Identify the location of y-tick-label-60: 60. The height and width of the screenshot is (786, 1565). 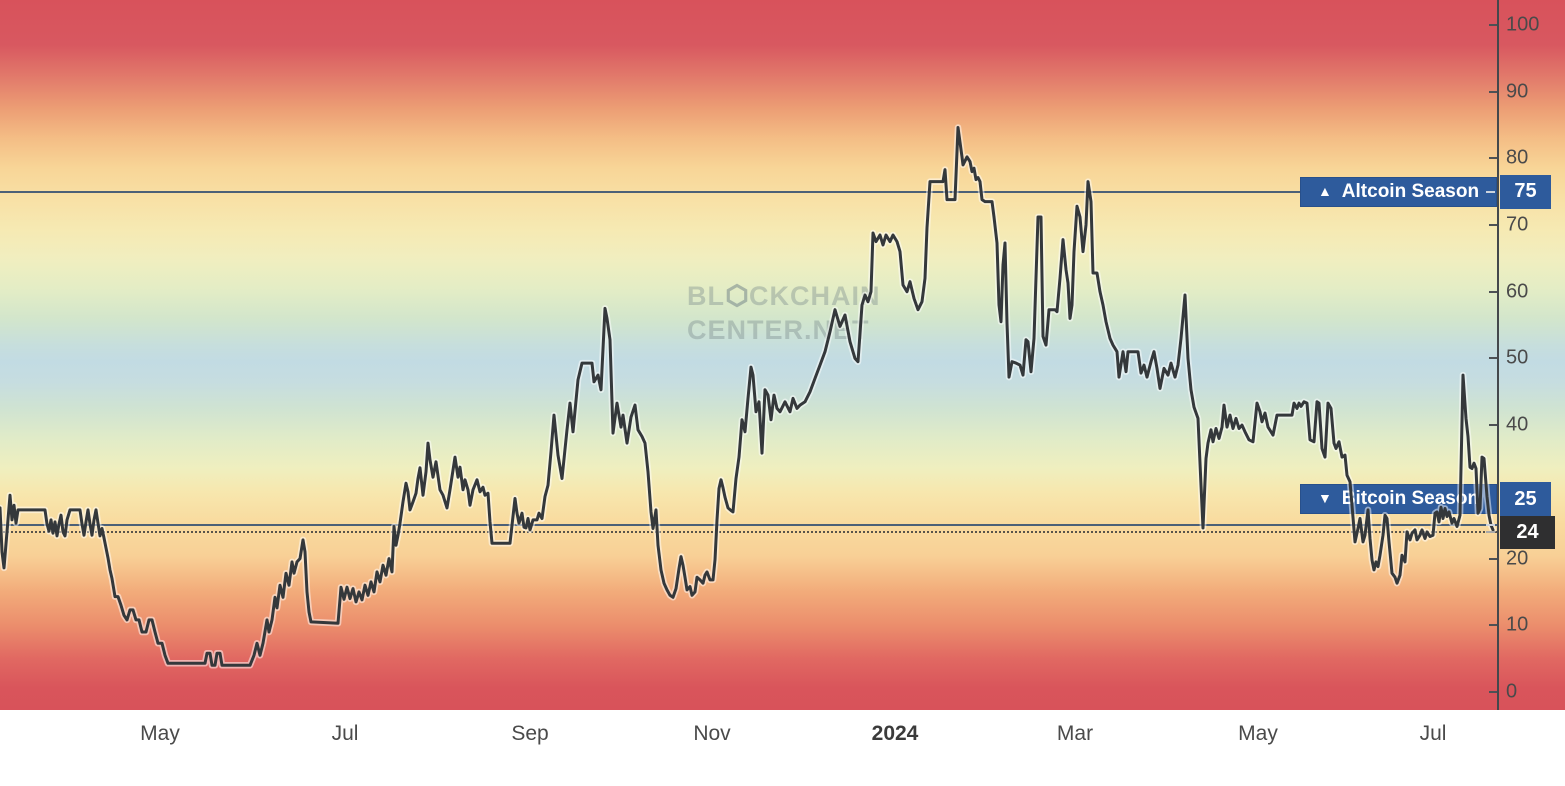
(1517, 291).